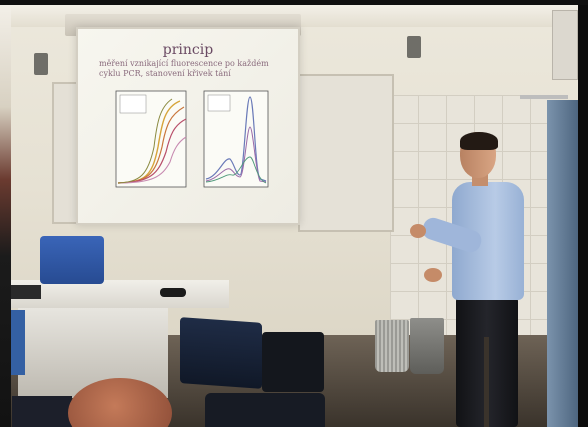 This screenshot has width=588, height=427. I want to click on whiteboard-right, so click(346, 153).